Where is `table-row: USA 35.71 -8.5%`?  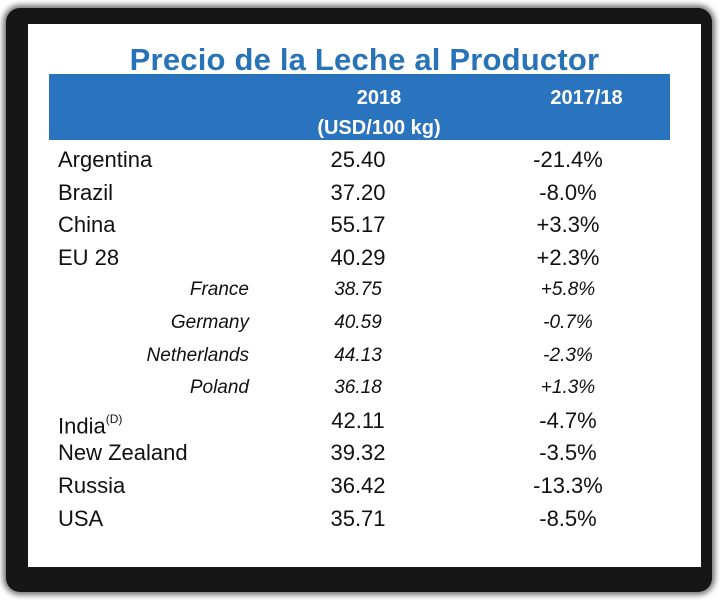
table-row: USA 35.71 -8.5% is located at coordinates (364, 519).